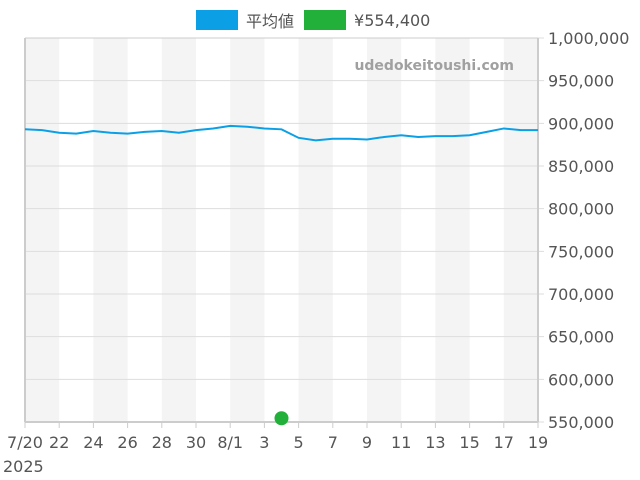 Image resolution: width=640 pixels, height=480 pixels. Describe the element at coordinates (127, 442) in the screenshot. I see `x-tick-label: 26` at that location.